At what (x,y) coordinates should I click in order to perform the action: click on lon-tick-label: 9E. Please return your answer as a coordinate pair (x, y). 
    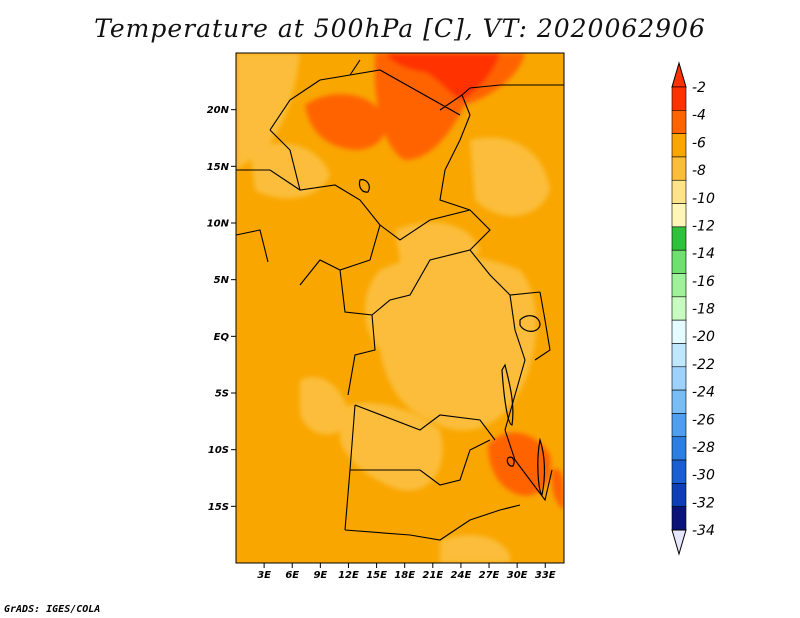
    Looking at the image, I should click on (320, 575).